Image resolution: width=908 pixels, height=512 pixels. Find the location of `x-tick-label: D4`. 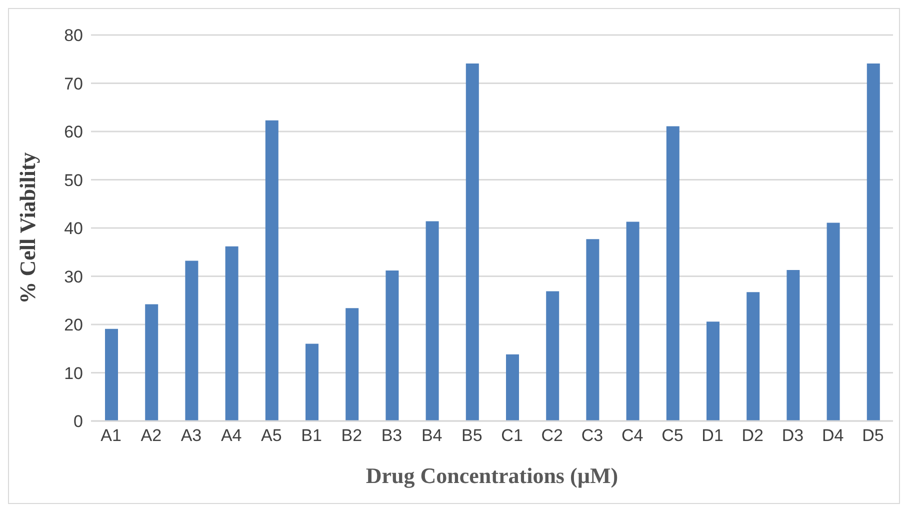

x-tick-label: D4 is located at coordinates (833, 436).